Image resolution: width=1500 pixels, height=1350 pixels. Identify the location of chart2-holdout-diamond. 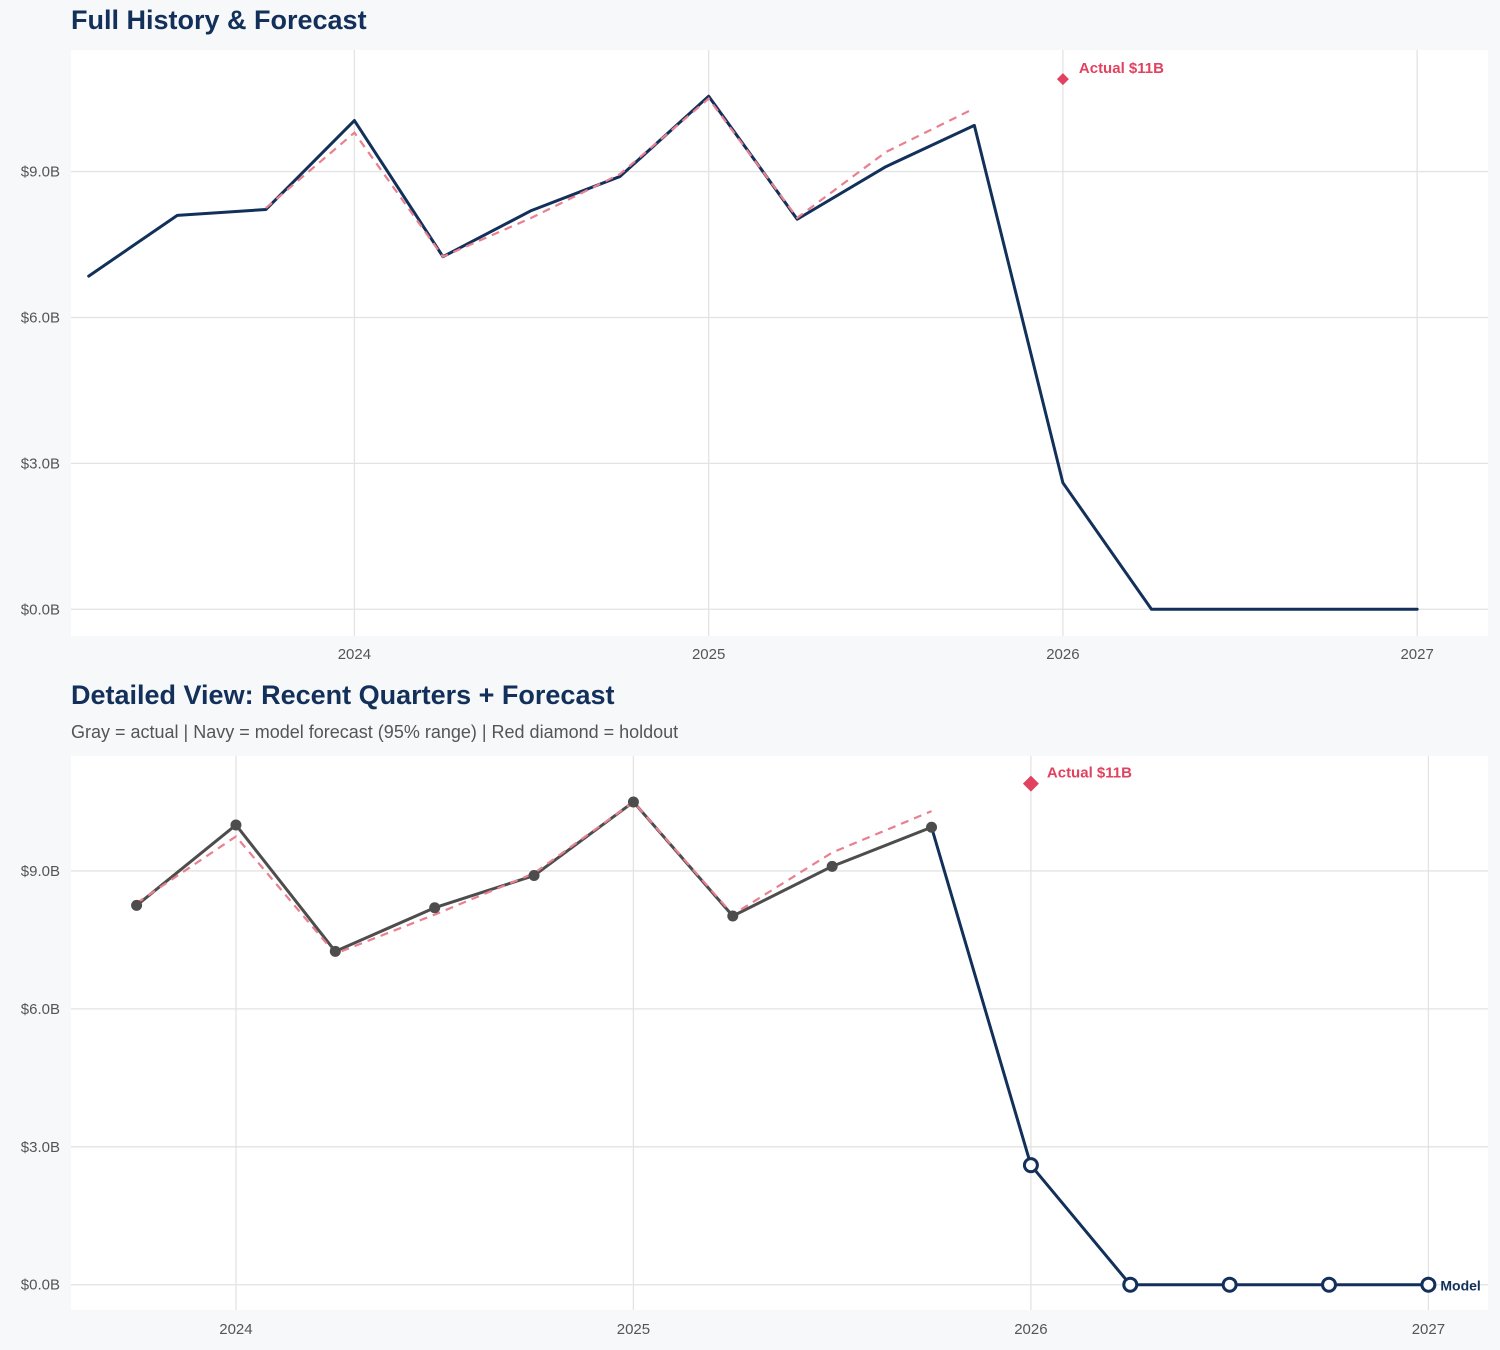
(1030, 783).